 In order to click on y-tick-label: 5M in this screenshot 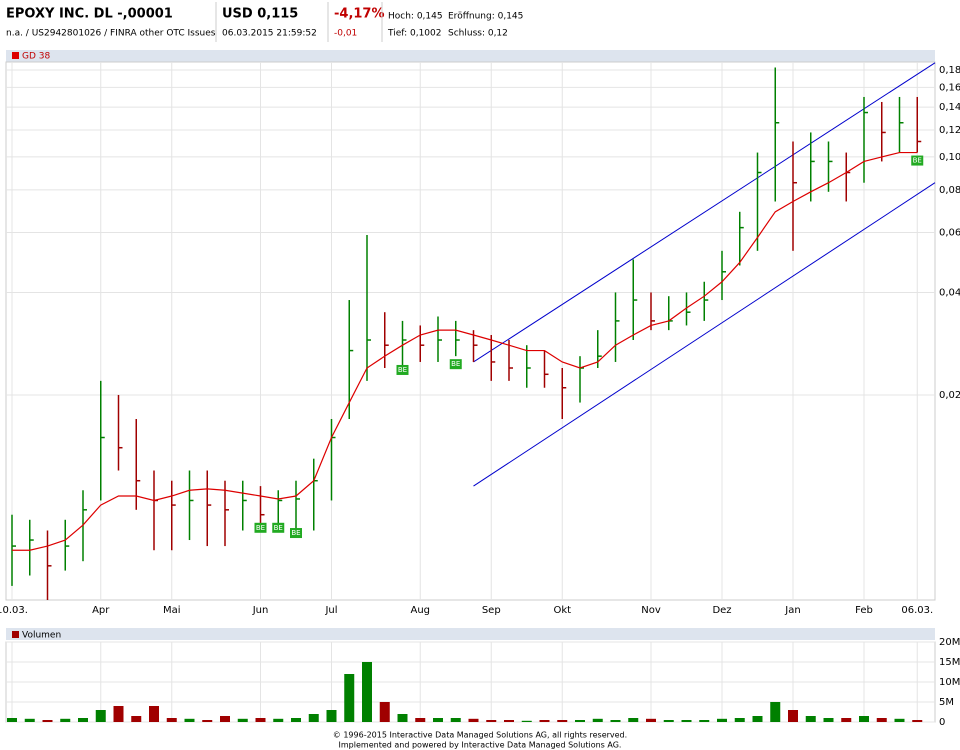, I will do `click(946, 702)`.